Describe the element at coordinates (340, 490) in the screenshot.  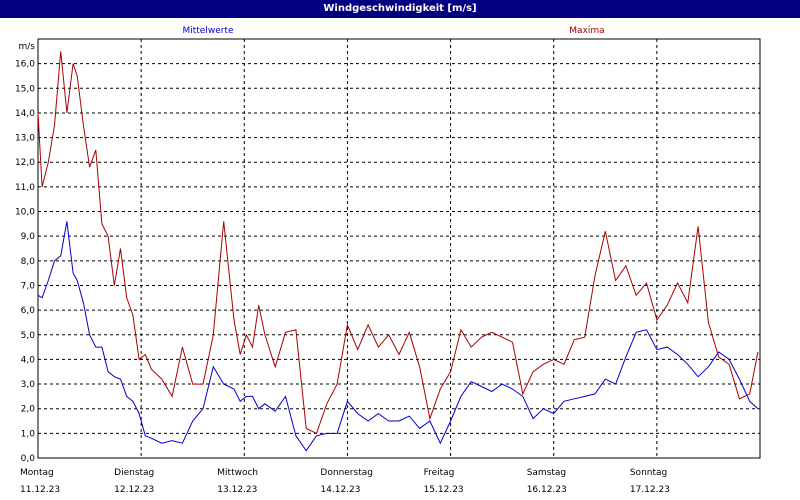
I see `x-tick-date: 14.12.23` at that location.